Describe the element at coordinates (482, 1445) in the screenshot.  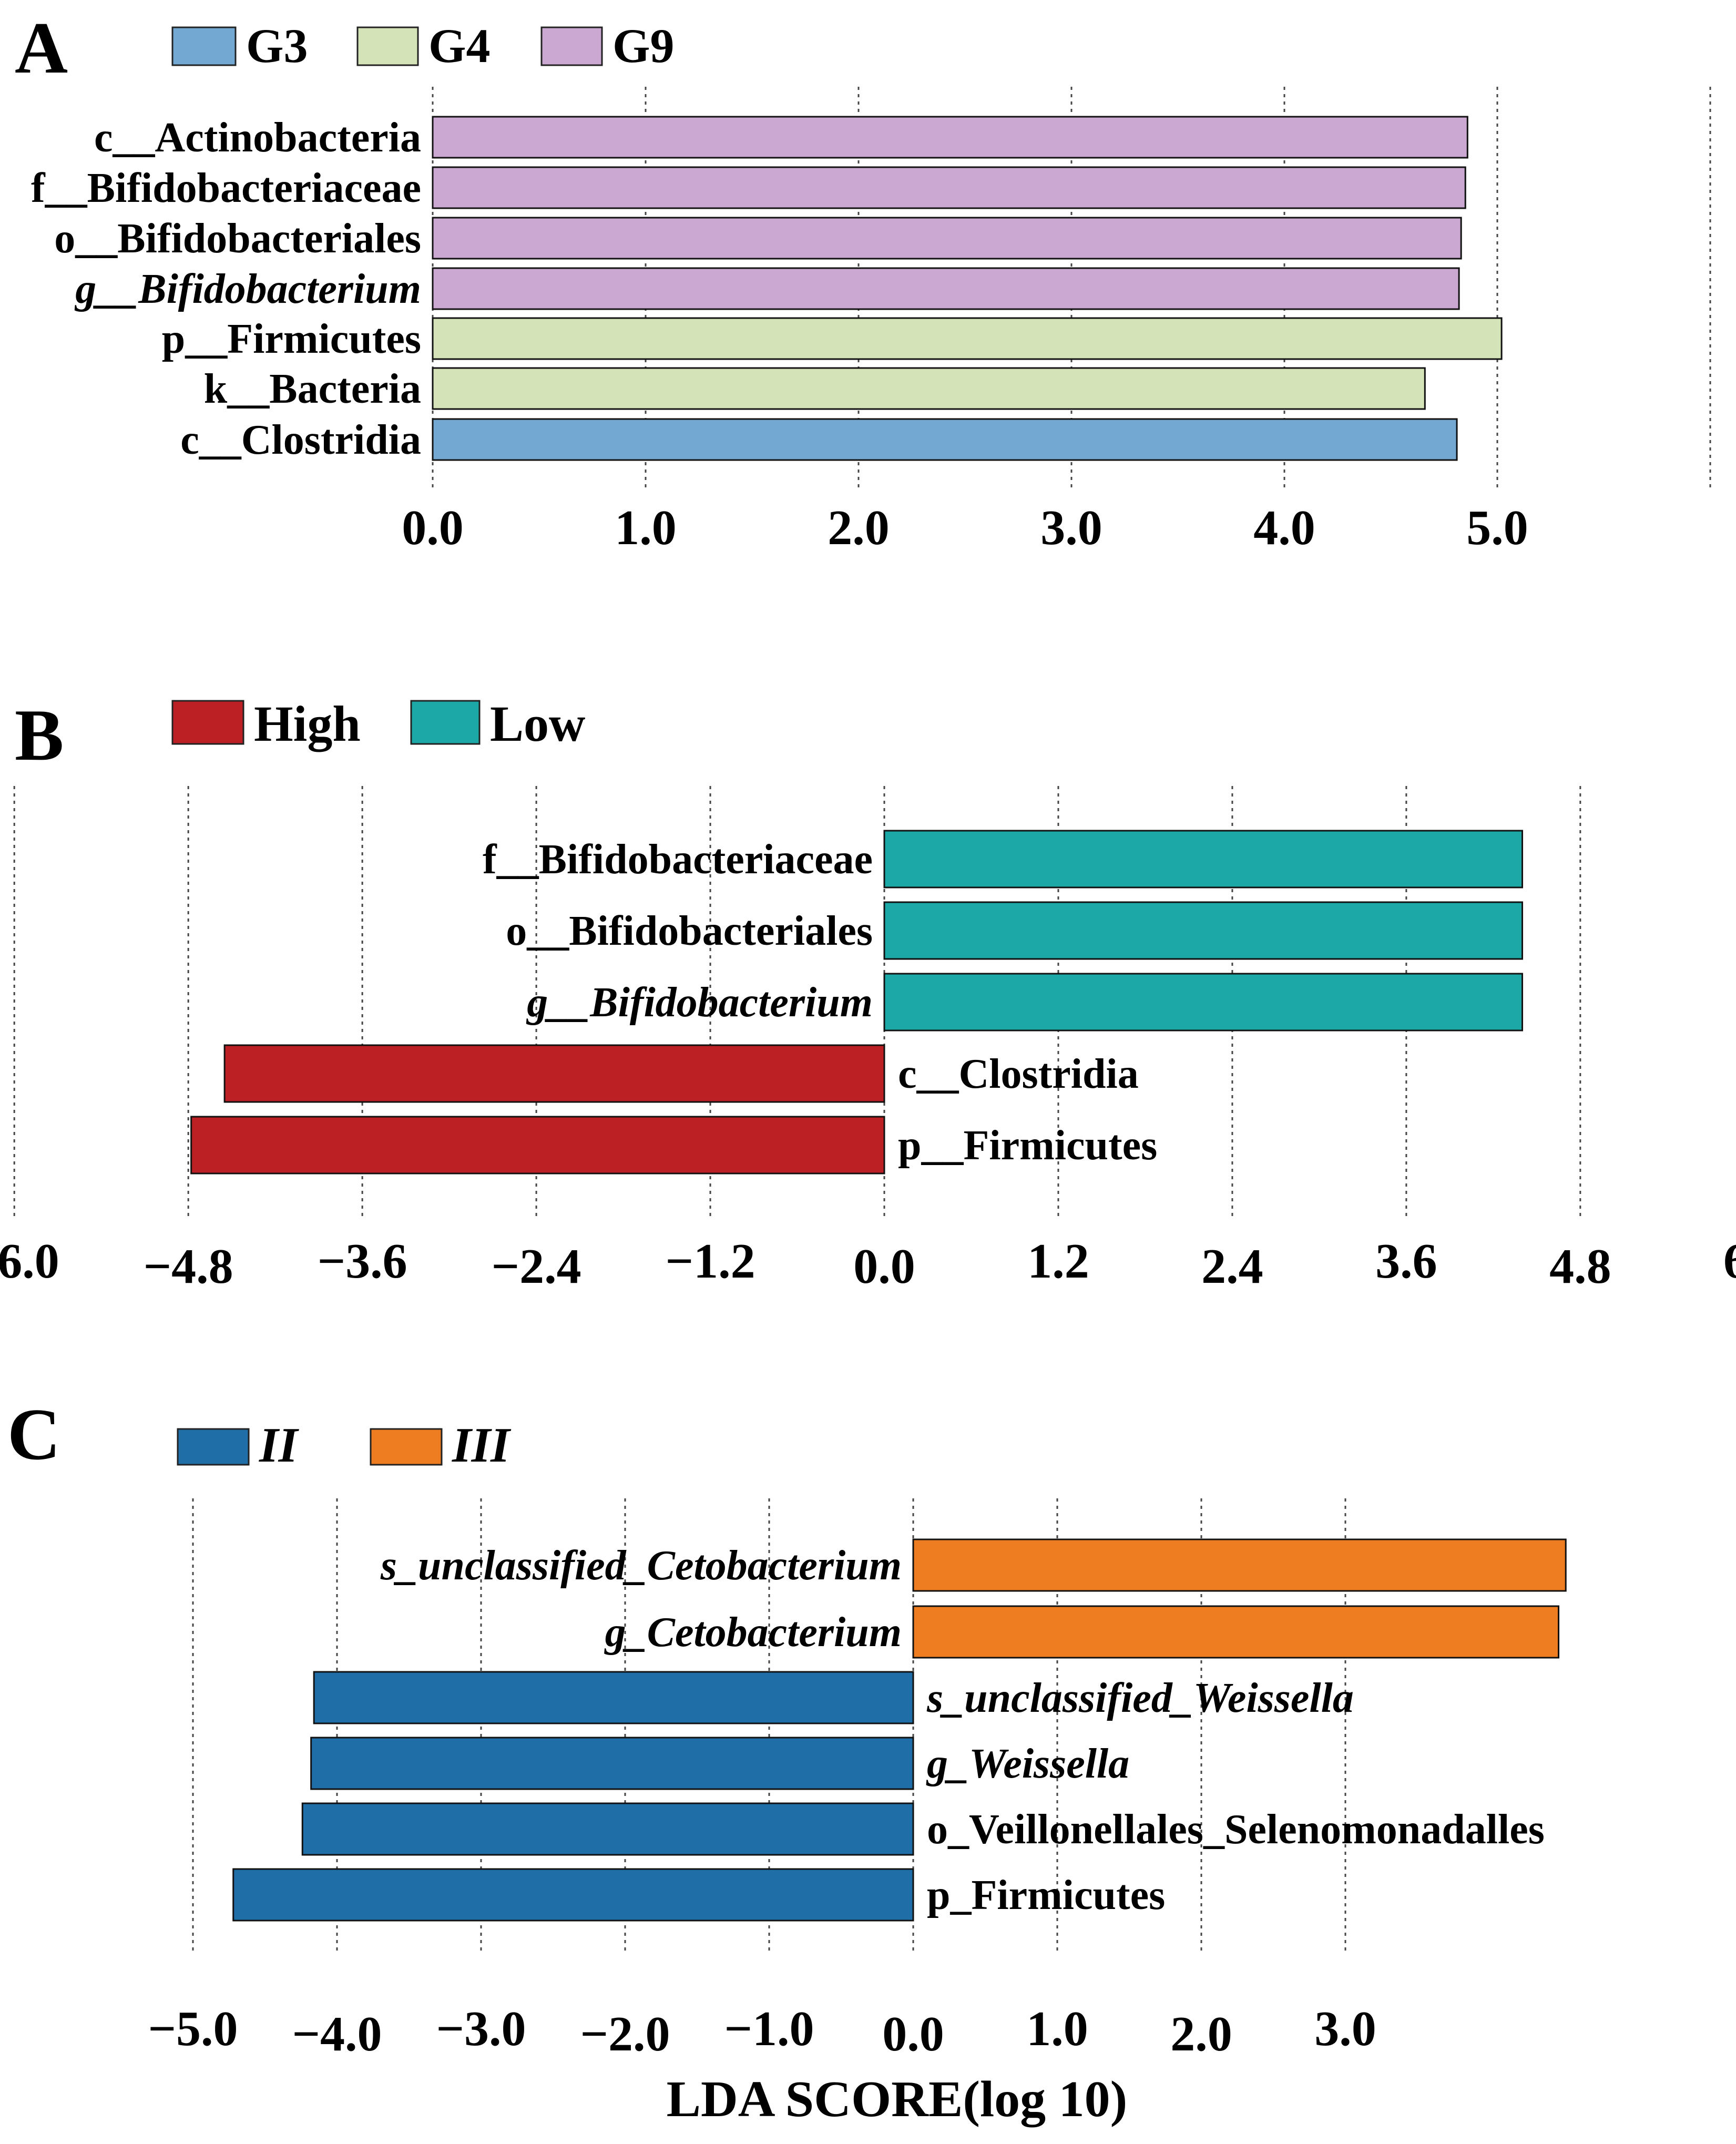
I see `legend-label: III` at that location.